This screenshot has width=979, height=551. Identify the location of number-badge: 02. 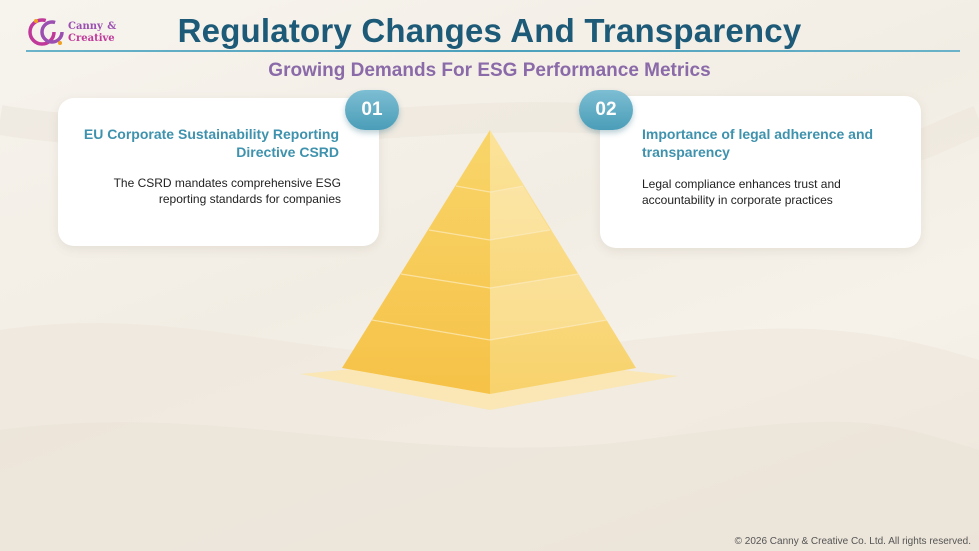
(606, 110).